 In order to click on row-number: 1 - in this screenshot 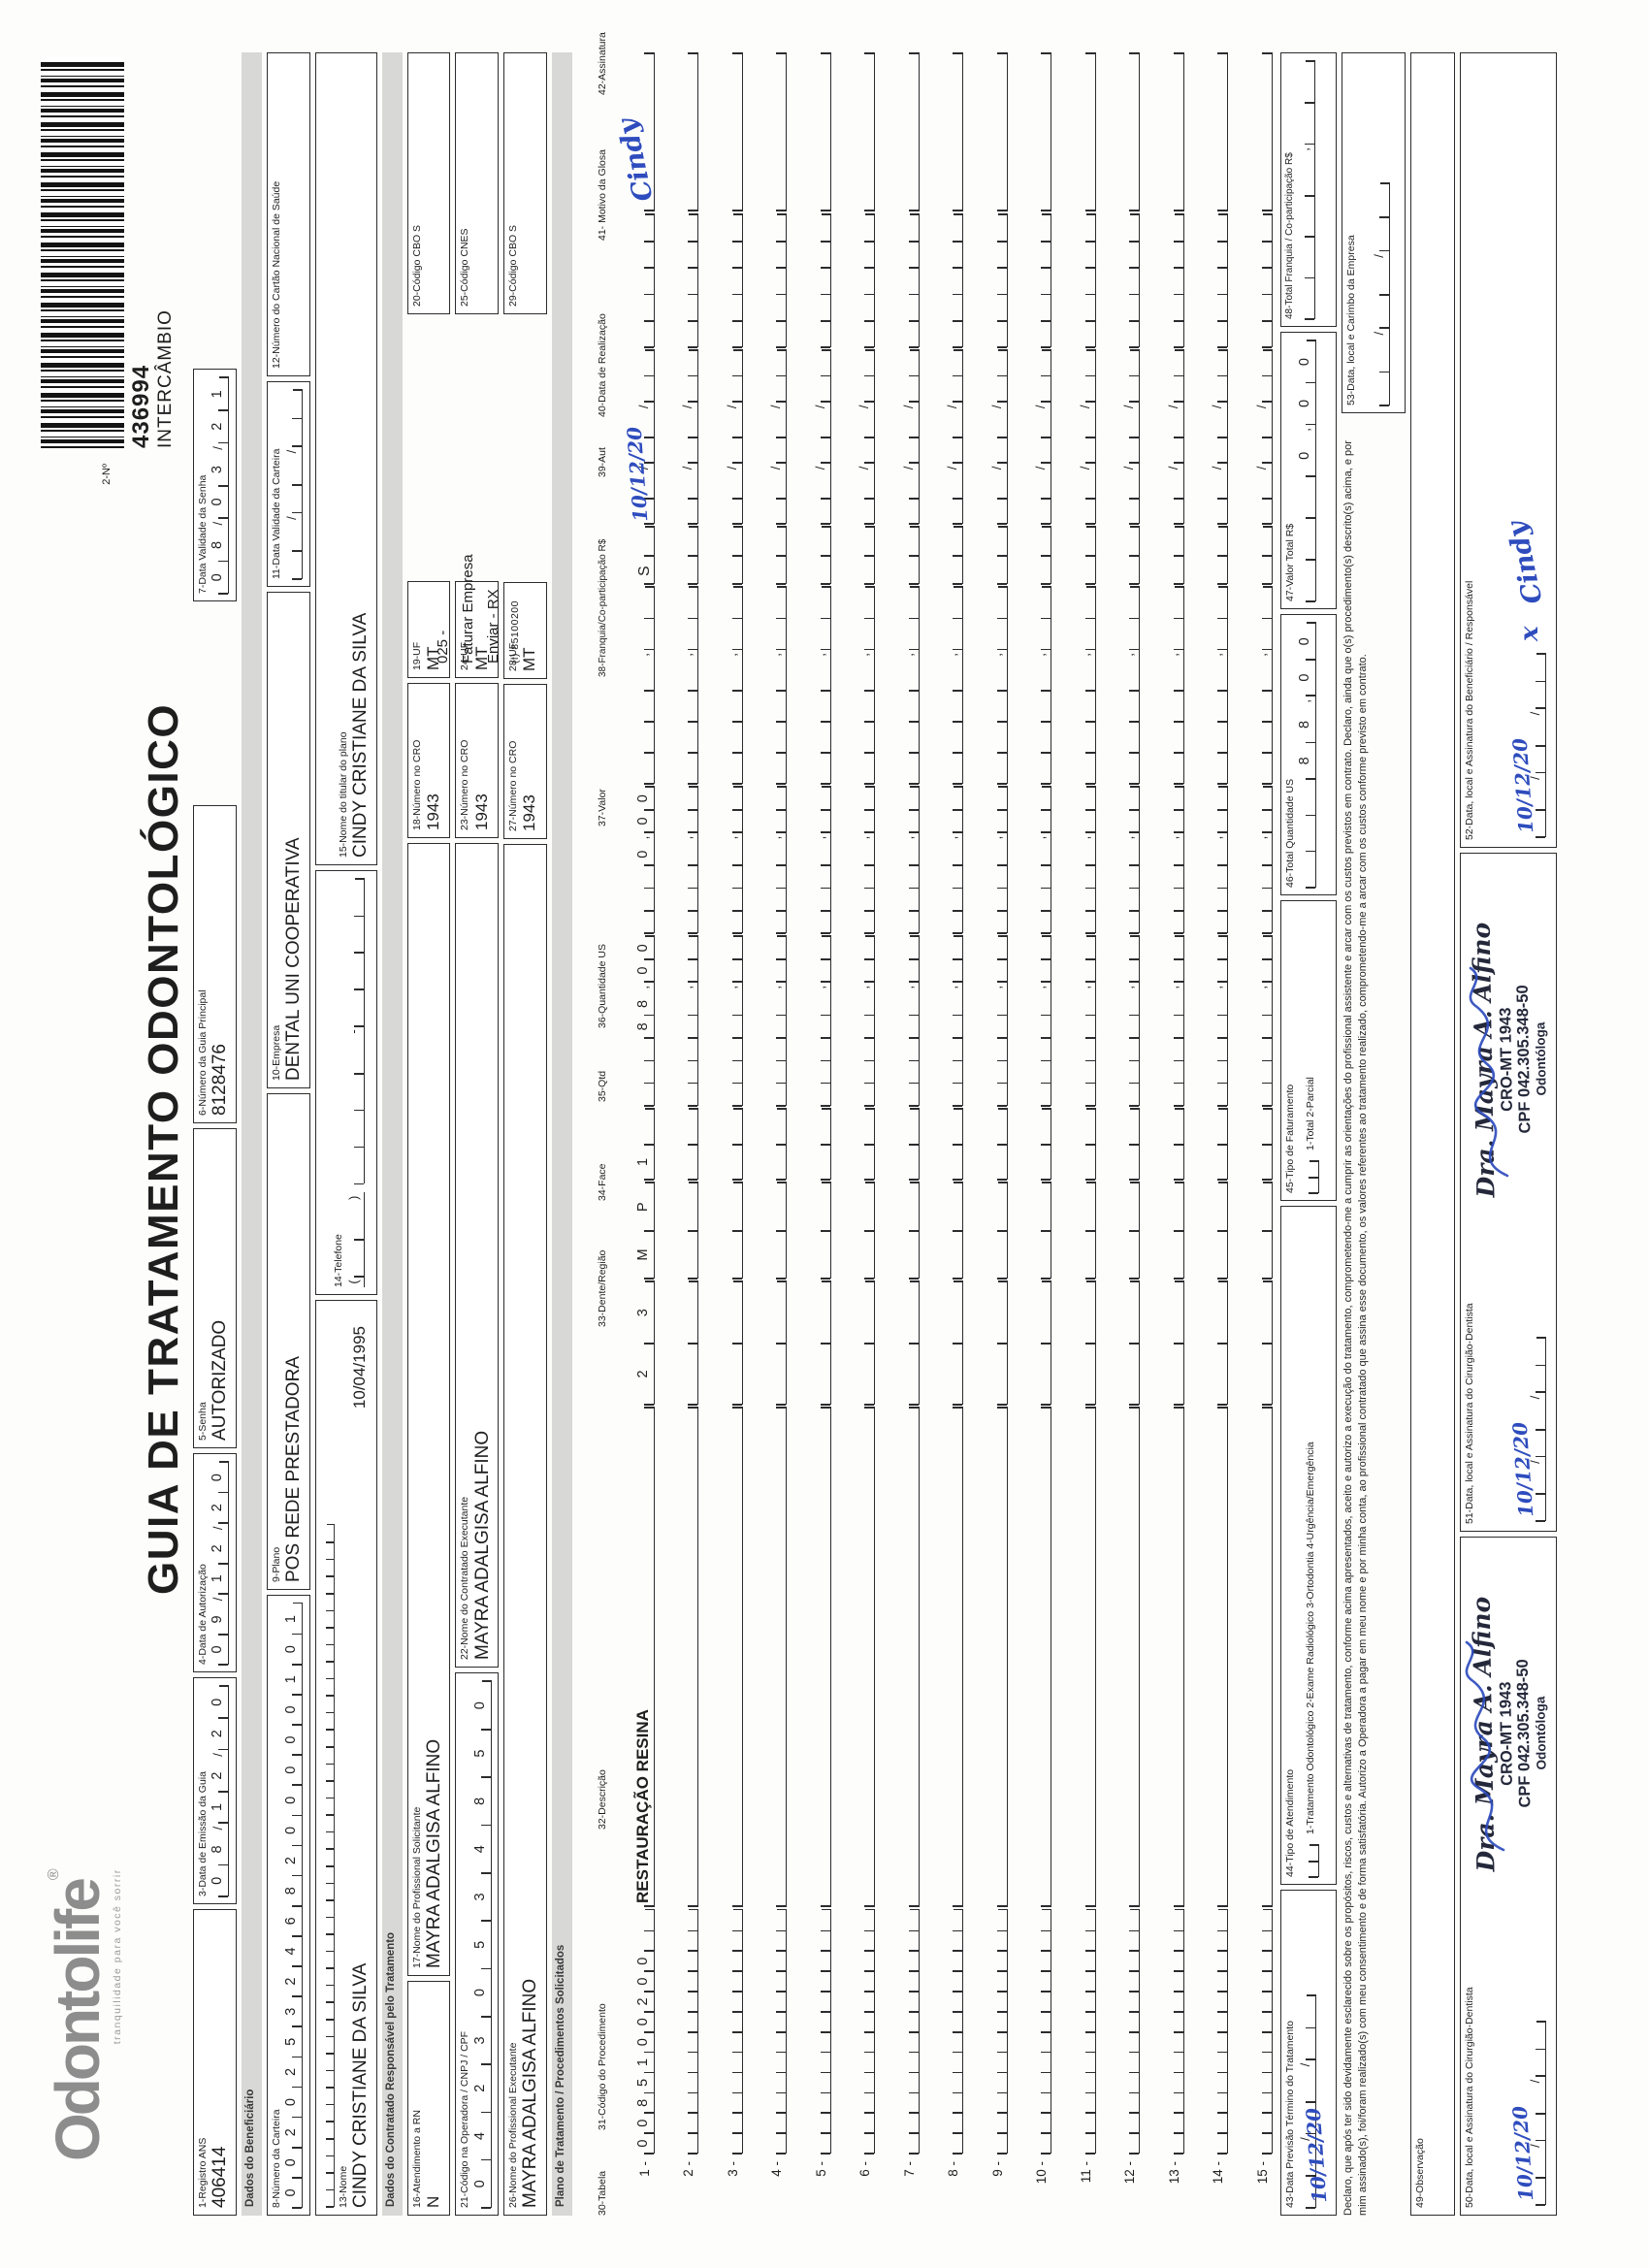, I will do `click(644, 2169)`.